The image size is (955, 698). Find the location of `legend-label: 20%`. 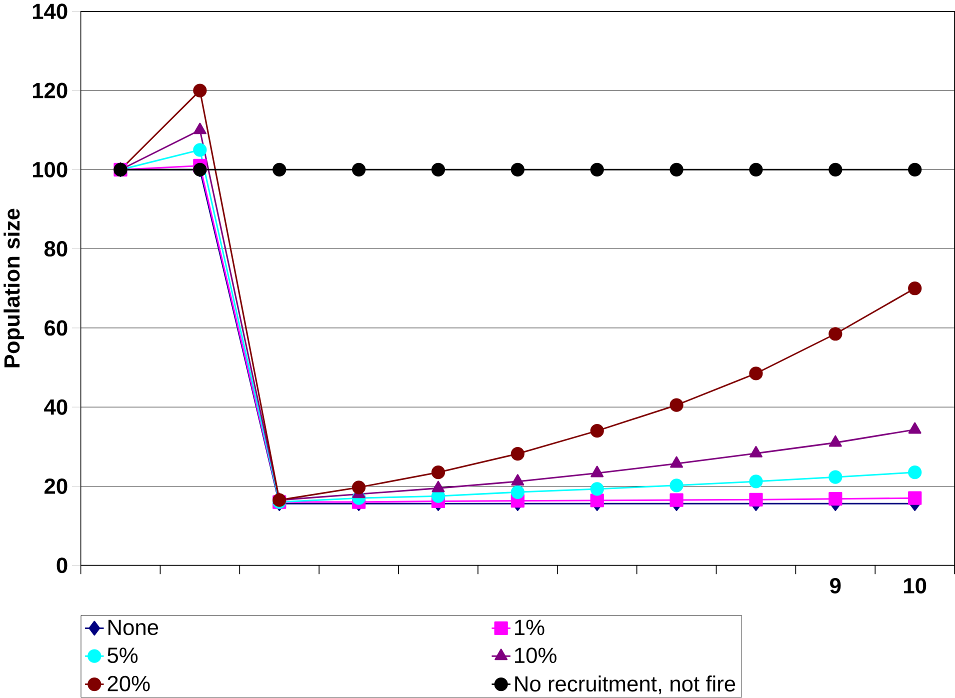

legend-label: 20% is located at coordinates (129, 684).